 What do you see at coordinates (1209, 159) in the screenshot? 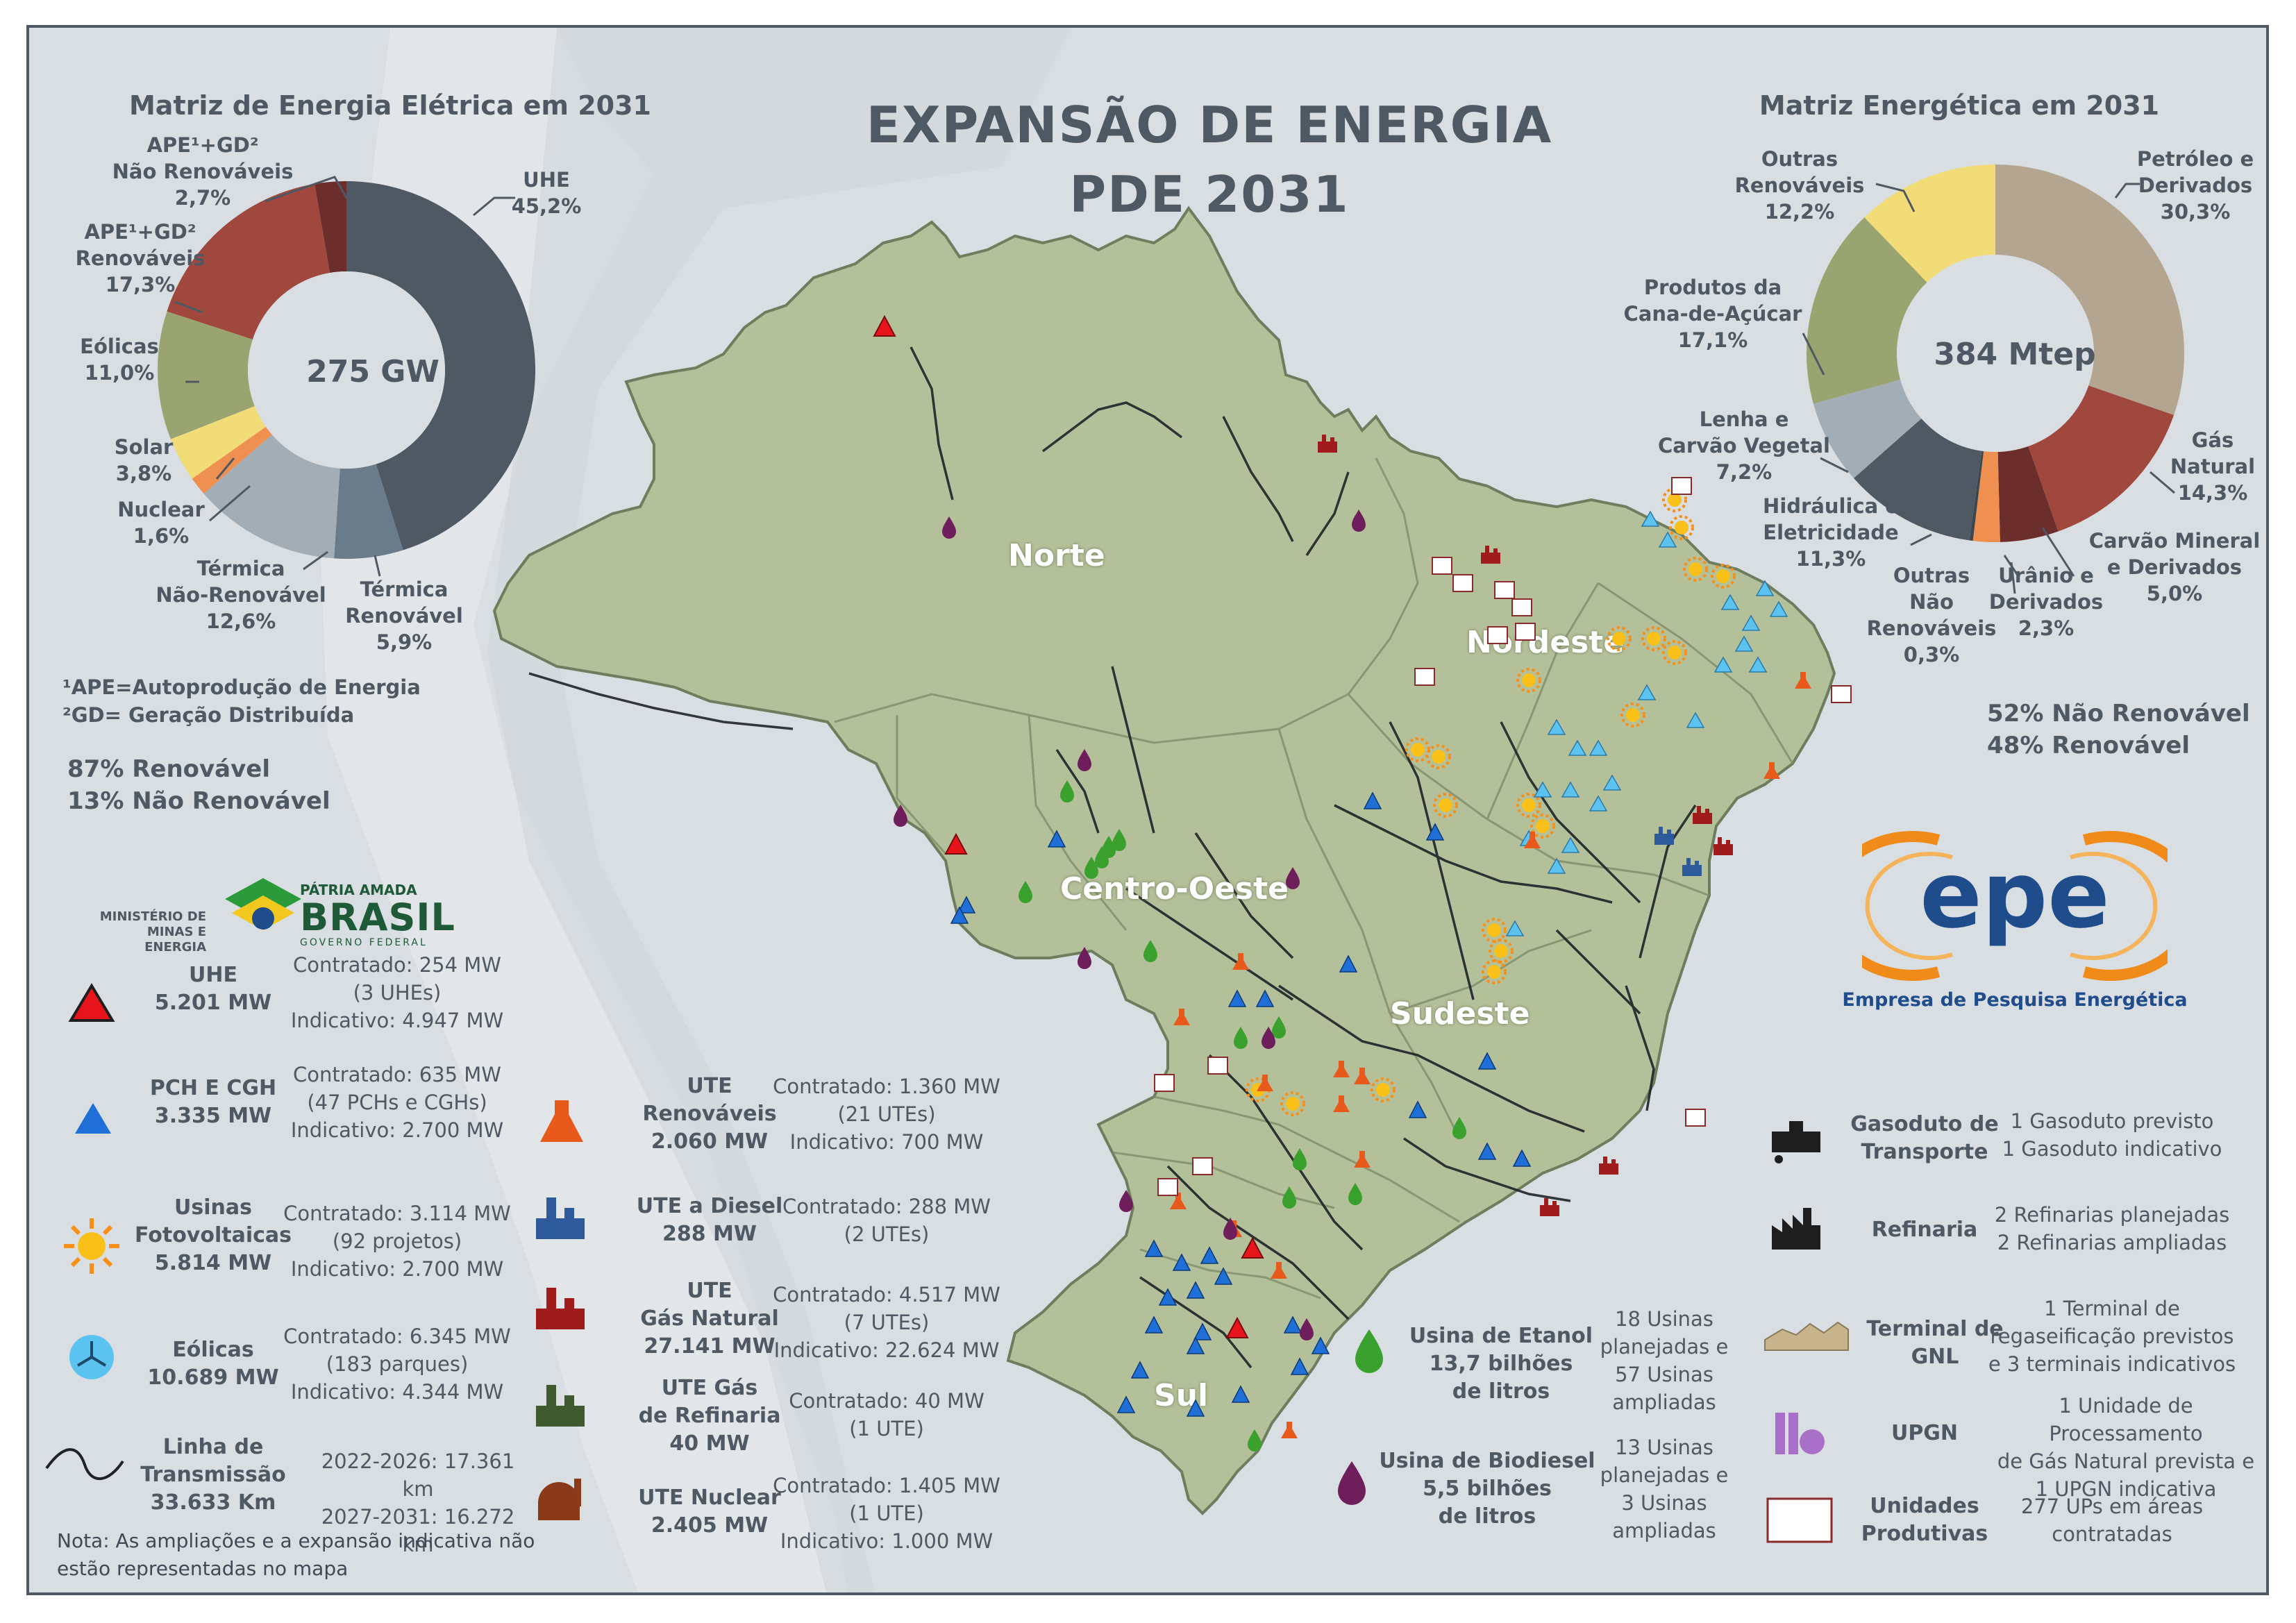
I see `map-title: EXPANSÃO DE ENERGIA PDE 2031` at bounding box center [1209, 159].